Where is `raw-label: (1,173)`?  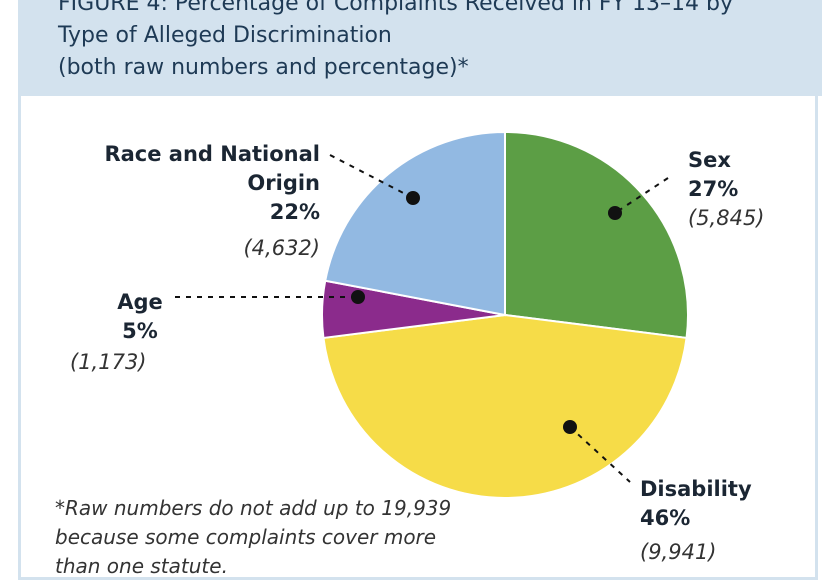 raw-label: (1,173) is located at coordinates (108, 362).